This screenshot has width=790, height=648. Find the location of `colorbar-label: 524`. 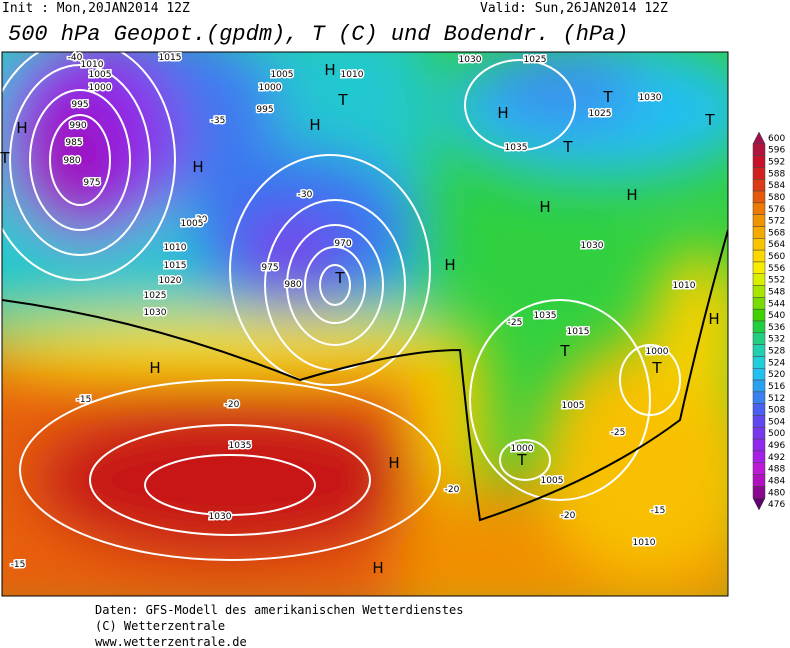

colorbar-label: 524 is located at coordinates (776, 363).